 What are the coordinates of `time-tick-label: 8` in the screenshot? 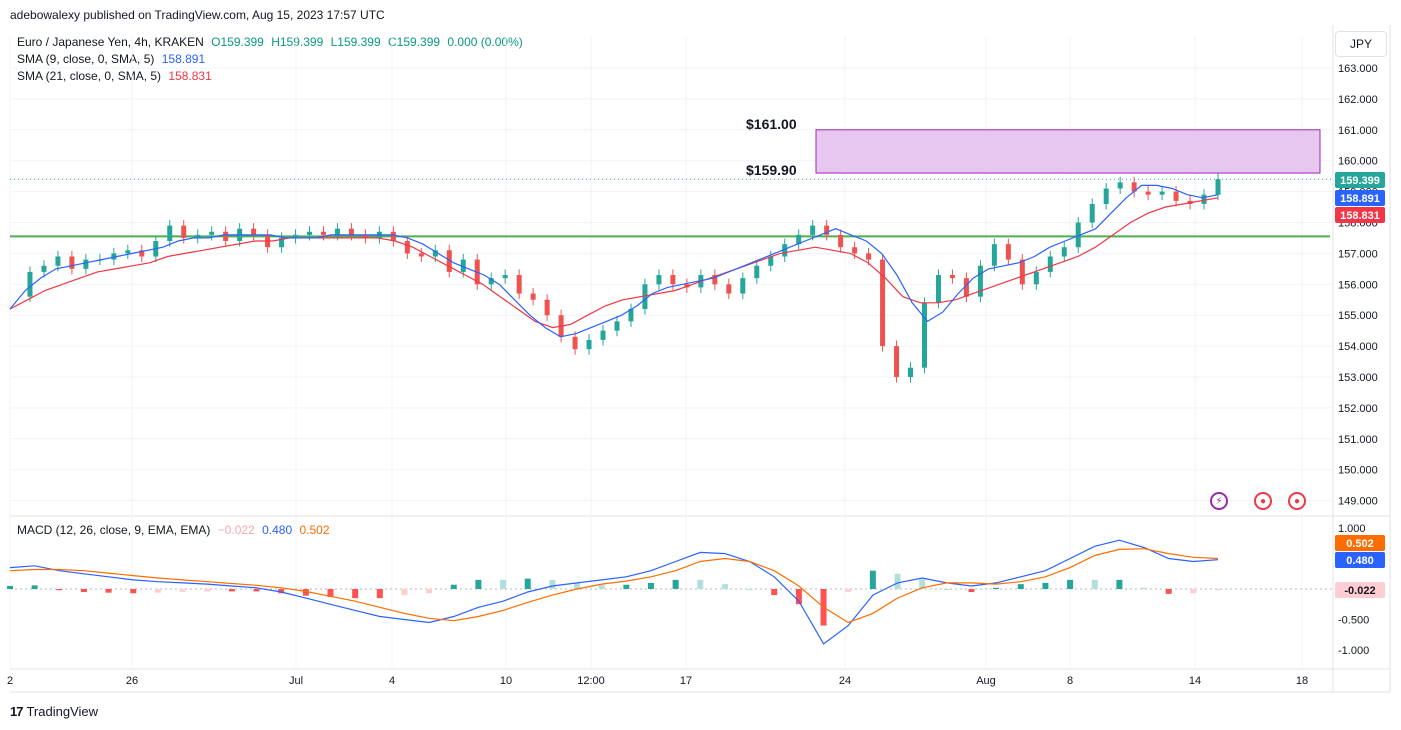 It's located at (1070, 681).